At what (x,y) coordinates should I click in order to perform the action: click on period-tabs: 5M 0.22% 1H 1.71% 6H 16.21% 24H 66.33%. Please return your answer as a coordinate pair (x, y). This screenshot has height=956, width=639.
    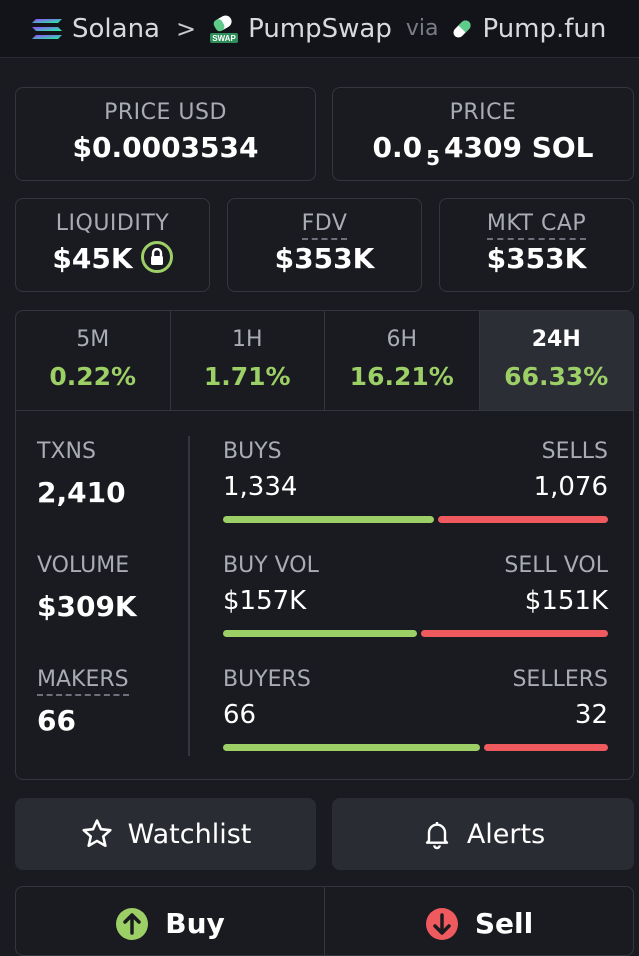
    Looking at the image, I should click on (324, 361).